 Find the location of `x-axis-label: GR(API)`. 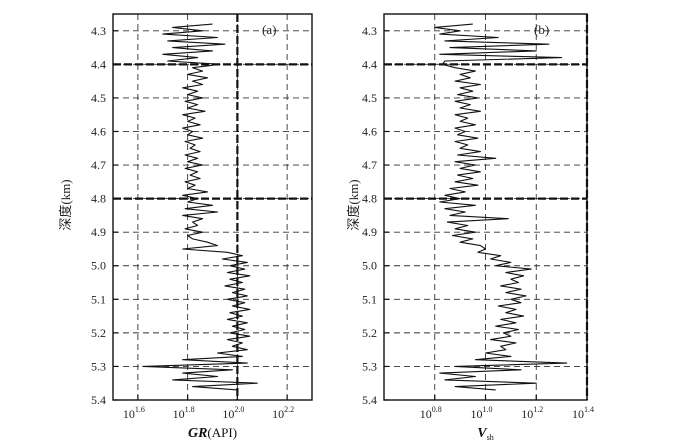

x-axis-label: GR(API) is located at coordinates (212, 433).